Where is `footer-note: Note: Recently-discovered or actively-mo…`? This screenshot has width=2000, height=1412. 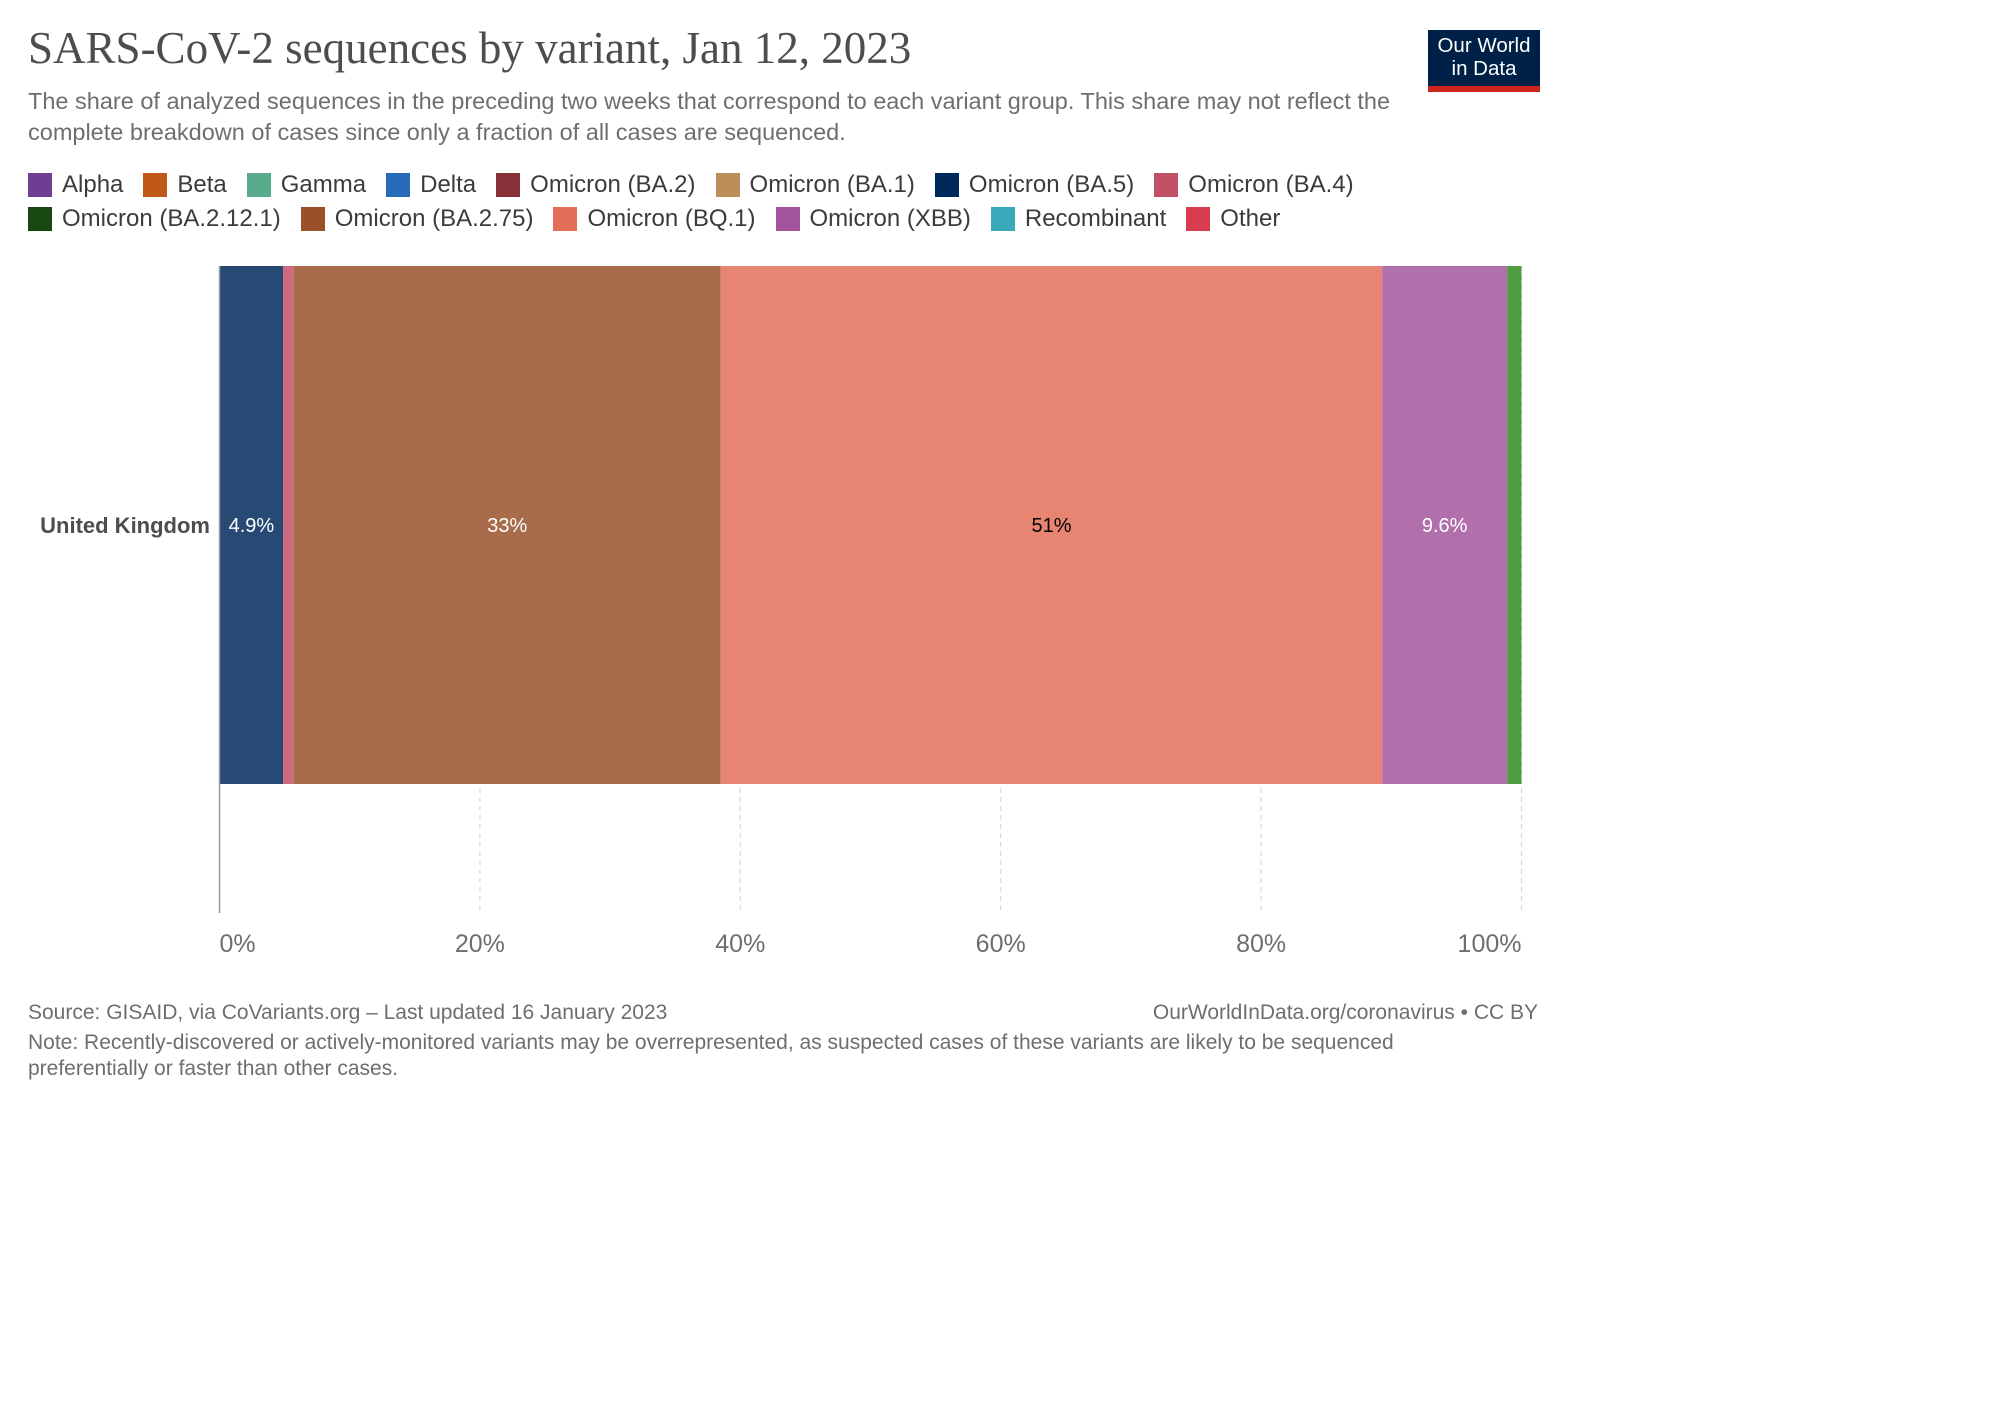
footer-note: Note: Recently-discovered or actively-mo… is located at coordinates (711, 1055).